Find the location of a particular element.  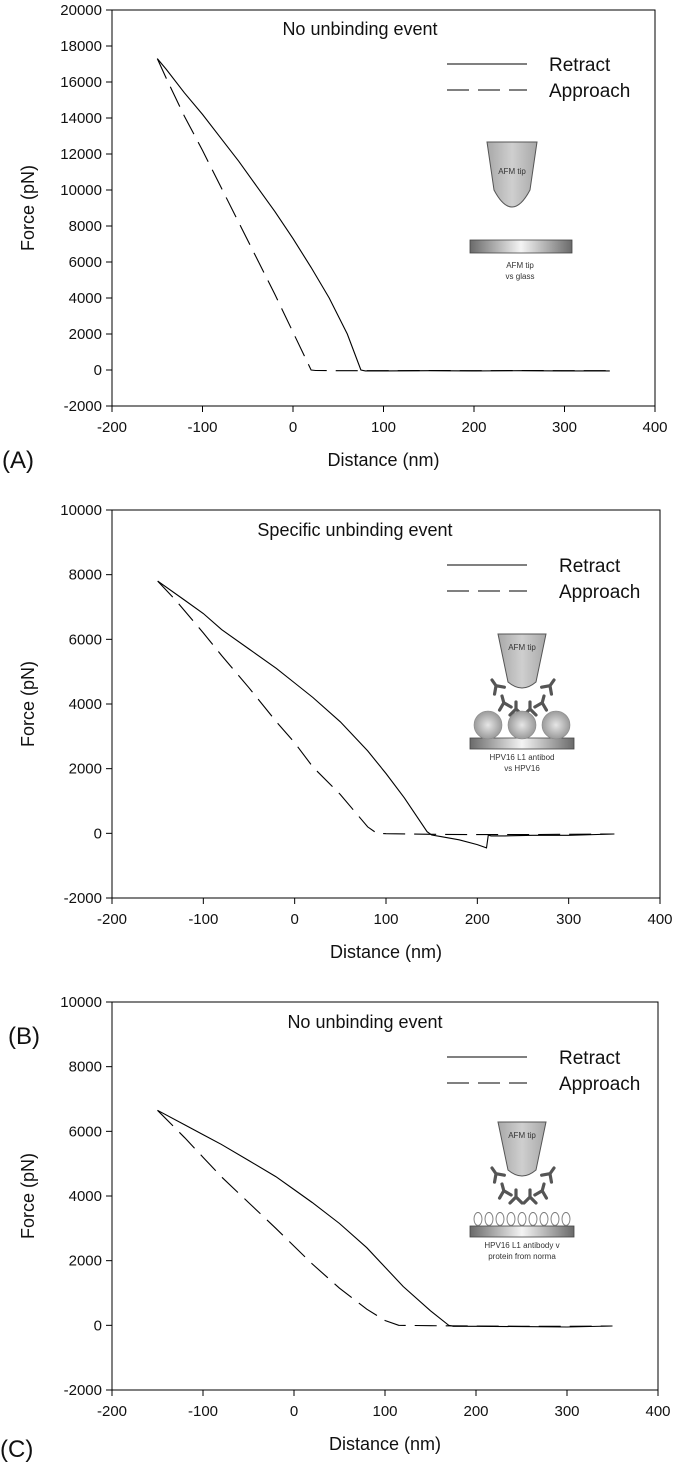

series-line-approach is located at coordinates (383, 215).